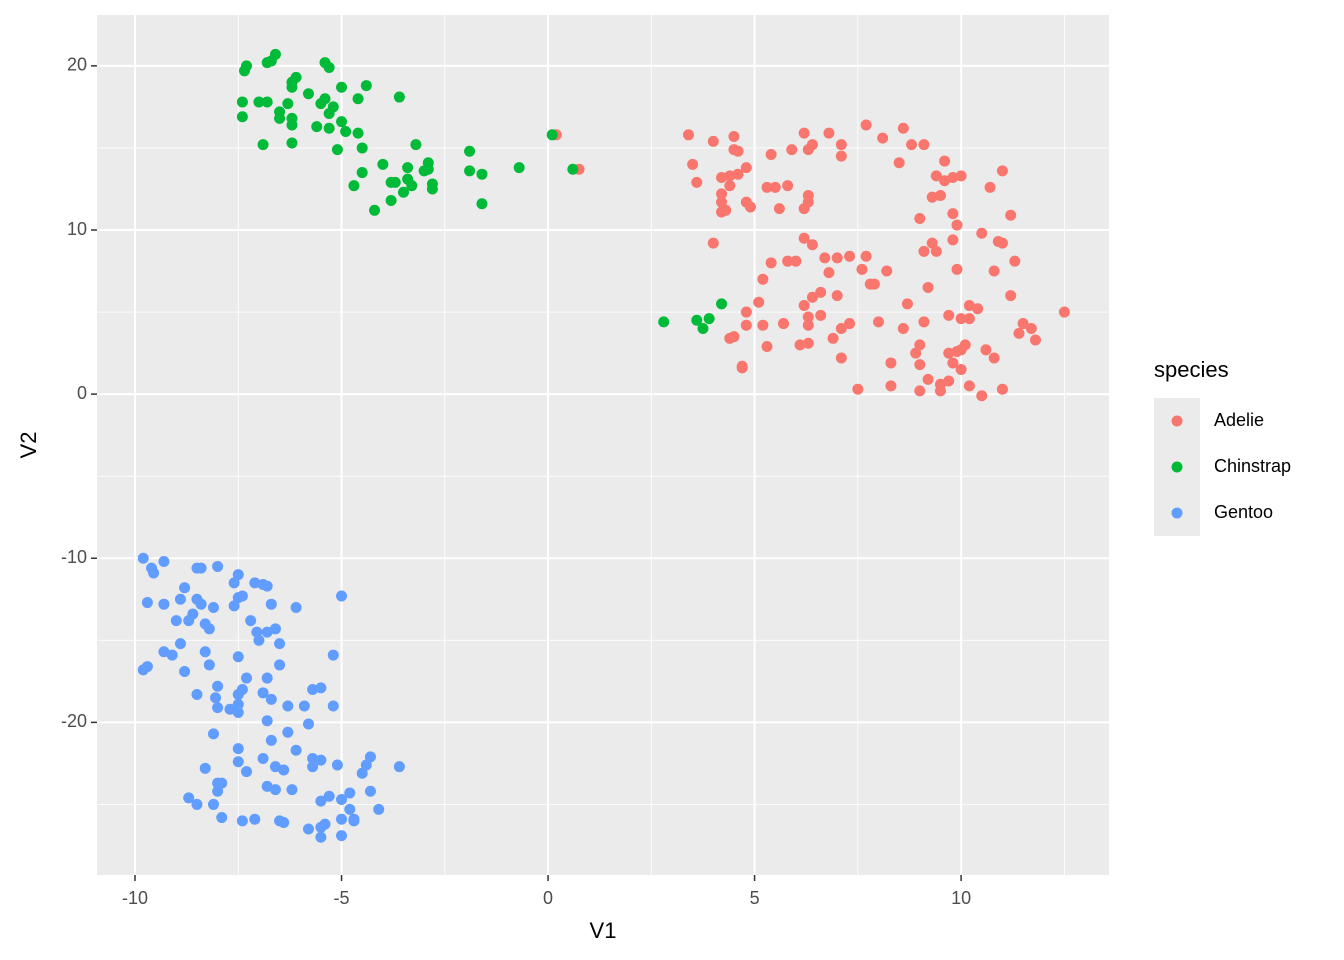 The width and height of the screenshot is (1344, 960). Describe the element at coordinates (755, 898) in the screenshot. I see `x-tick-label: 5` at that location.